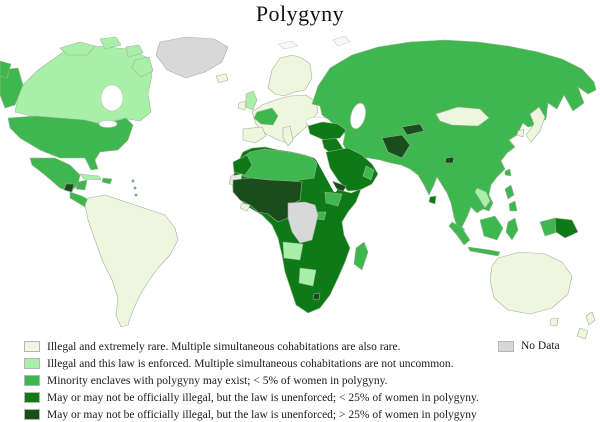 The image size is (600, 422). I want to click on region-chukotka, so click(6, 69).